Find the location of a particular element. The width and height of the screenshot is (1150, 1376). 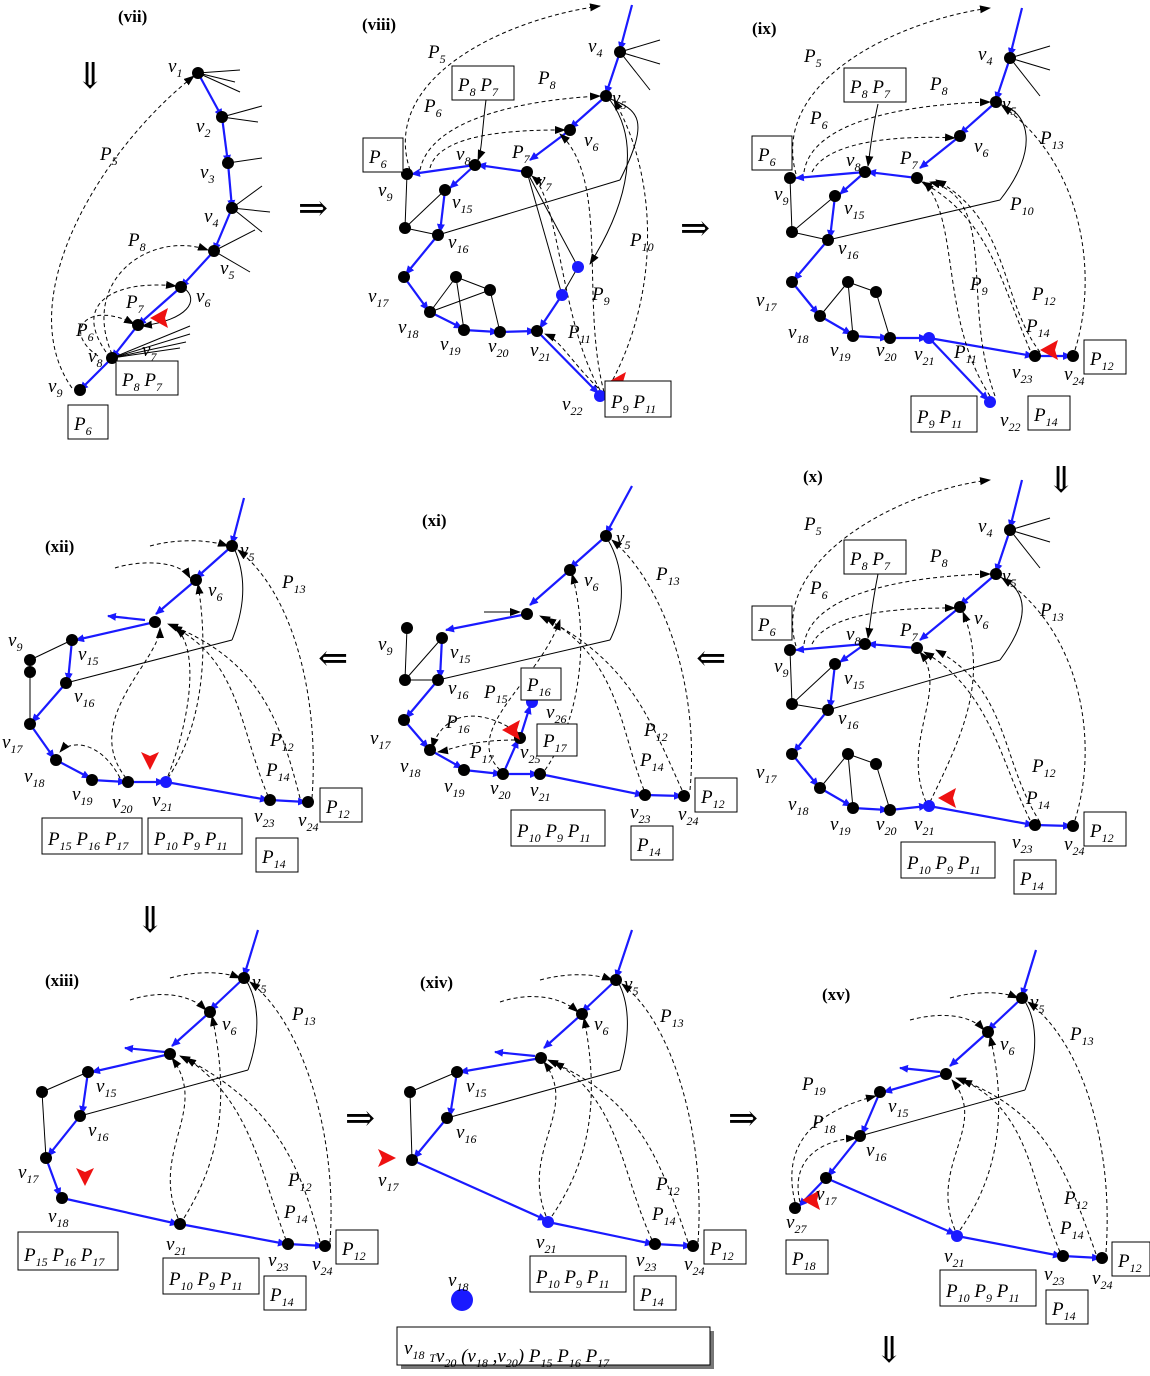

node-v23 is located at coordinates (270, 800).